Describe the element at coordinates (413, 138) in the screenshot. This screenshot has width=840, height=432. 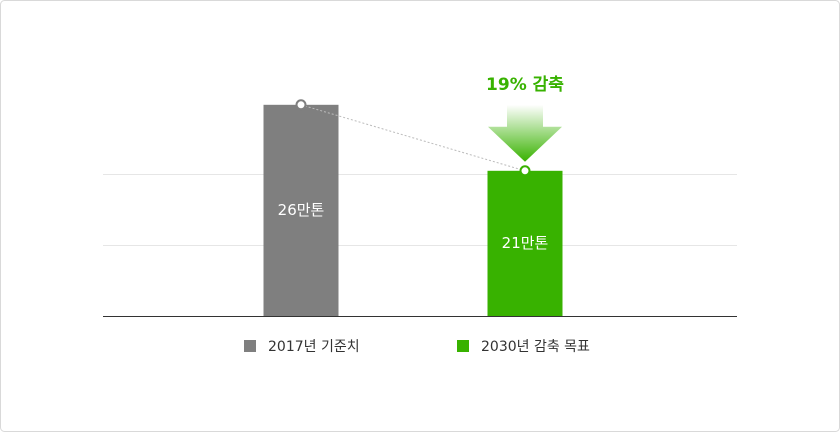
I see `connector` at that location.